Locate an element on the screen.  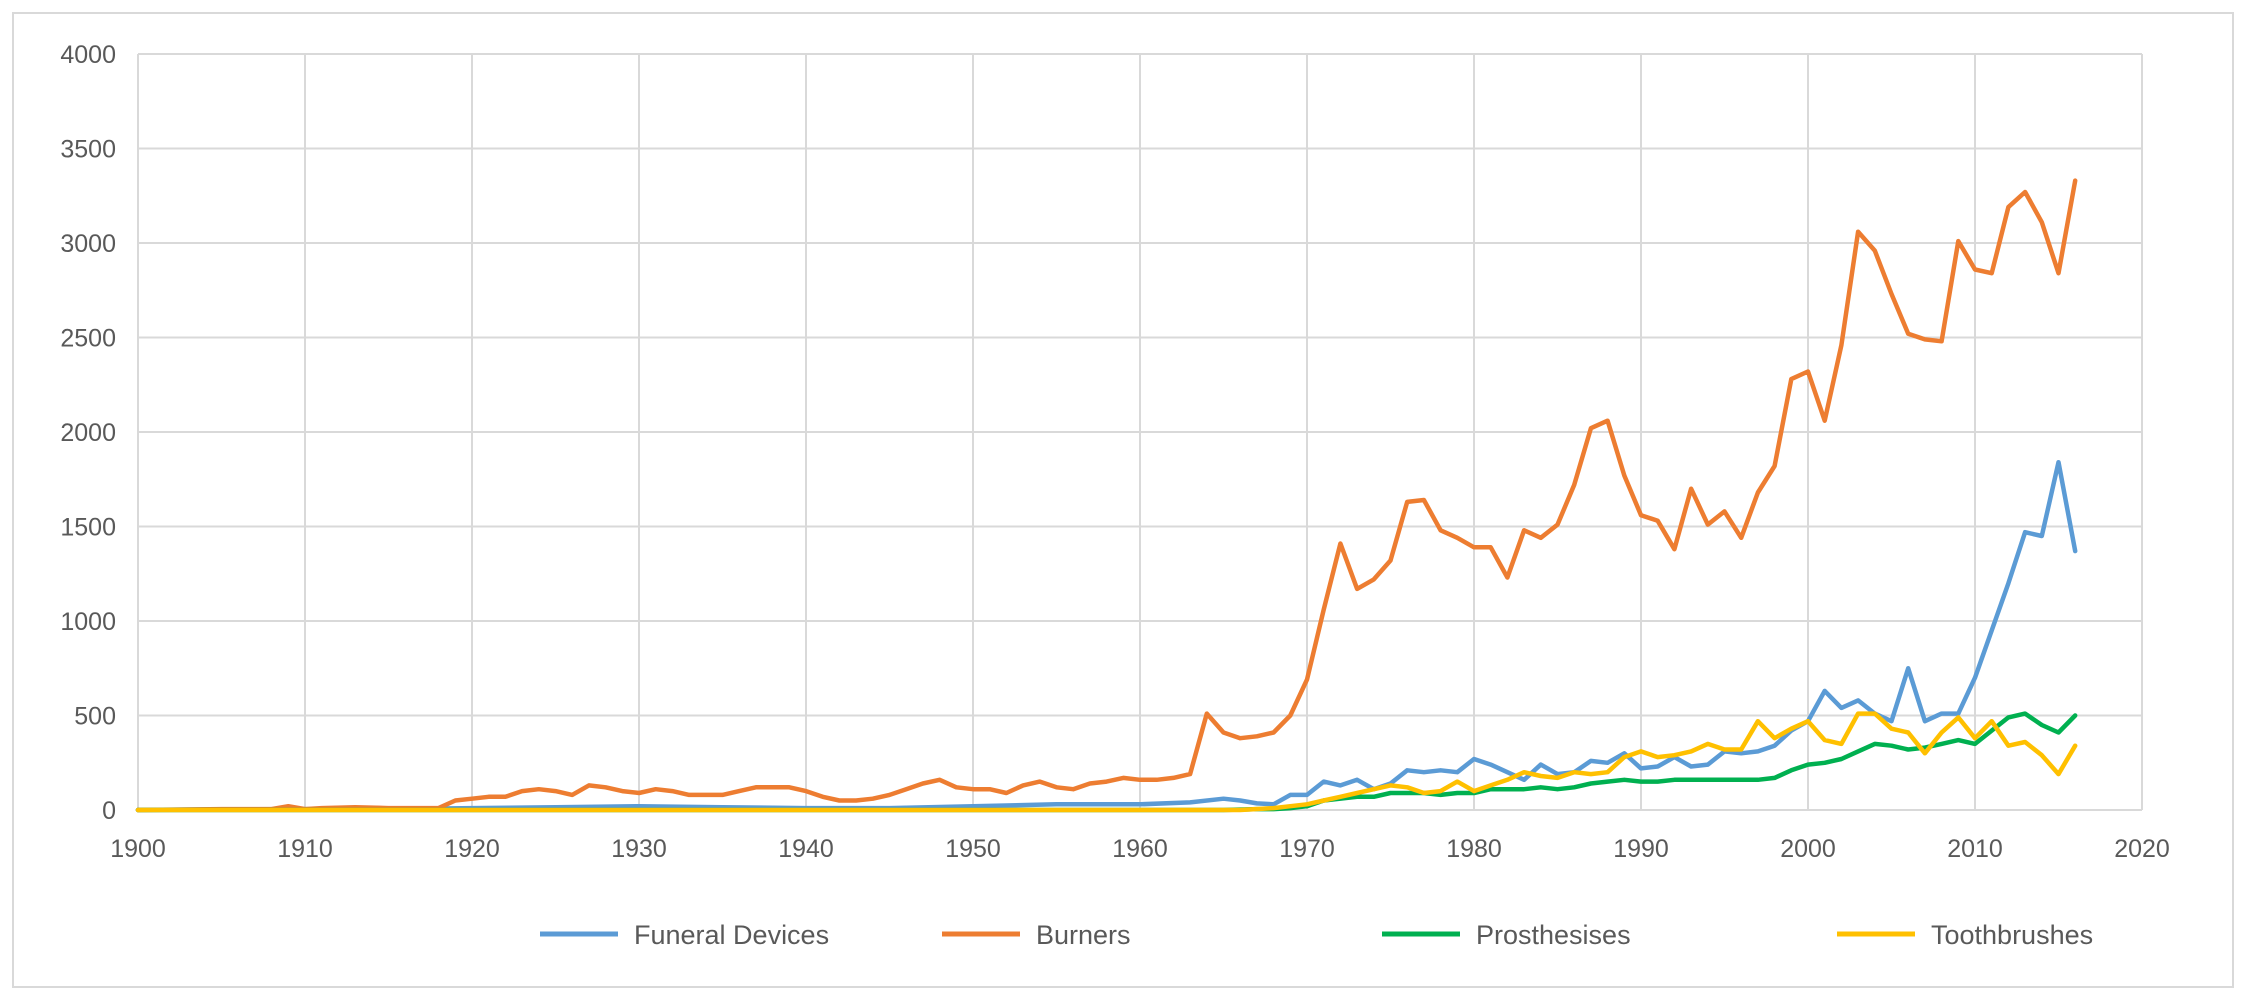
x-tick-label: 1990 is located at coordinates (1641, 849).